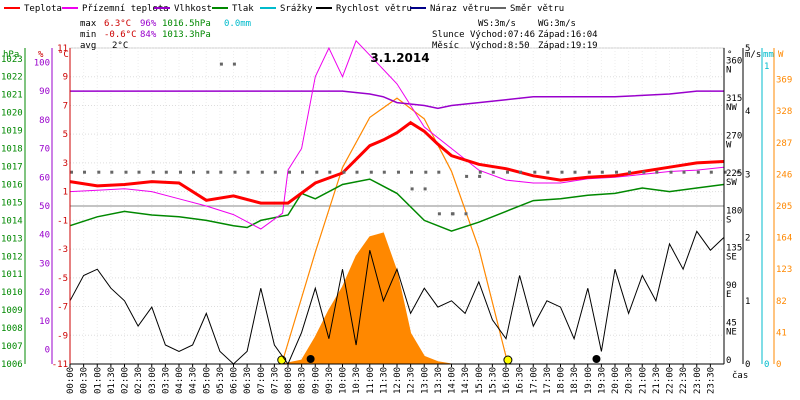 This screenshot has width=800, height=400. What do you see at coordinates (747, 365) in the screenshot?
I see `wind-speed-tick-label: 0` at bounding box center [747, 365].